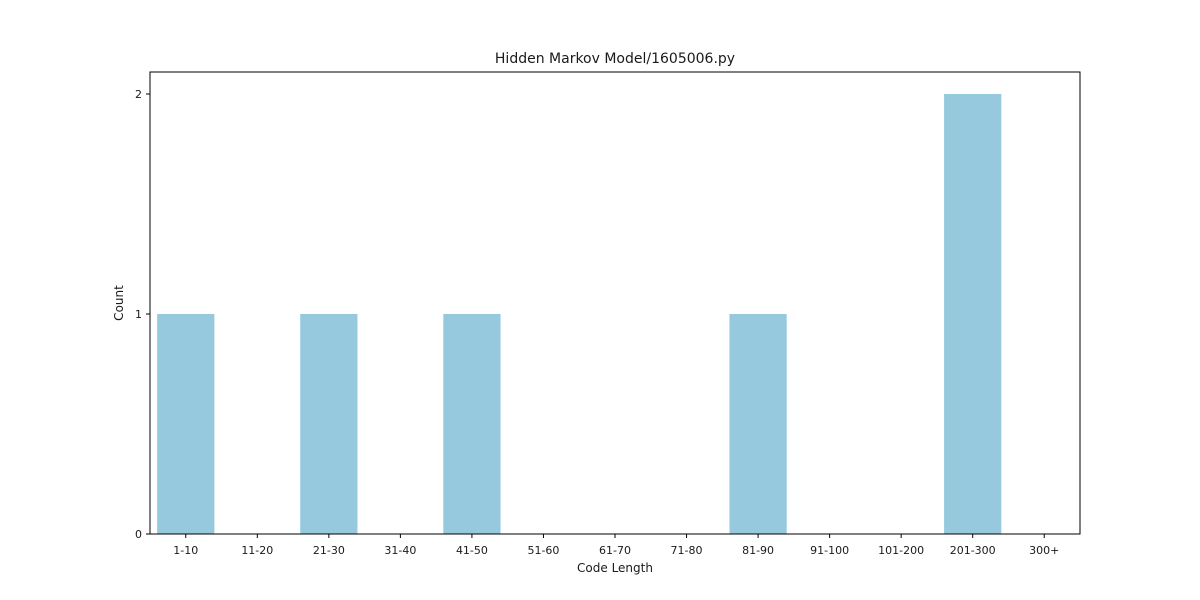 This screenshot has height=600, width=1200. I want to click on y-axis-ticks: 0 1 2, so click(142, 314).